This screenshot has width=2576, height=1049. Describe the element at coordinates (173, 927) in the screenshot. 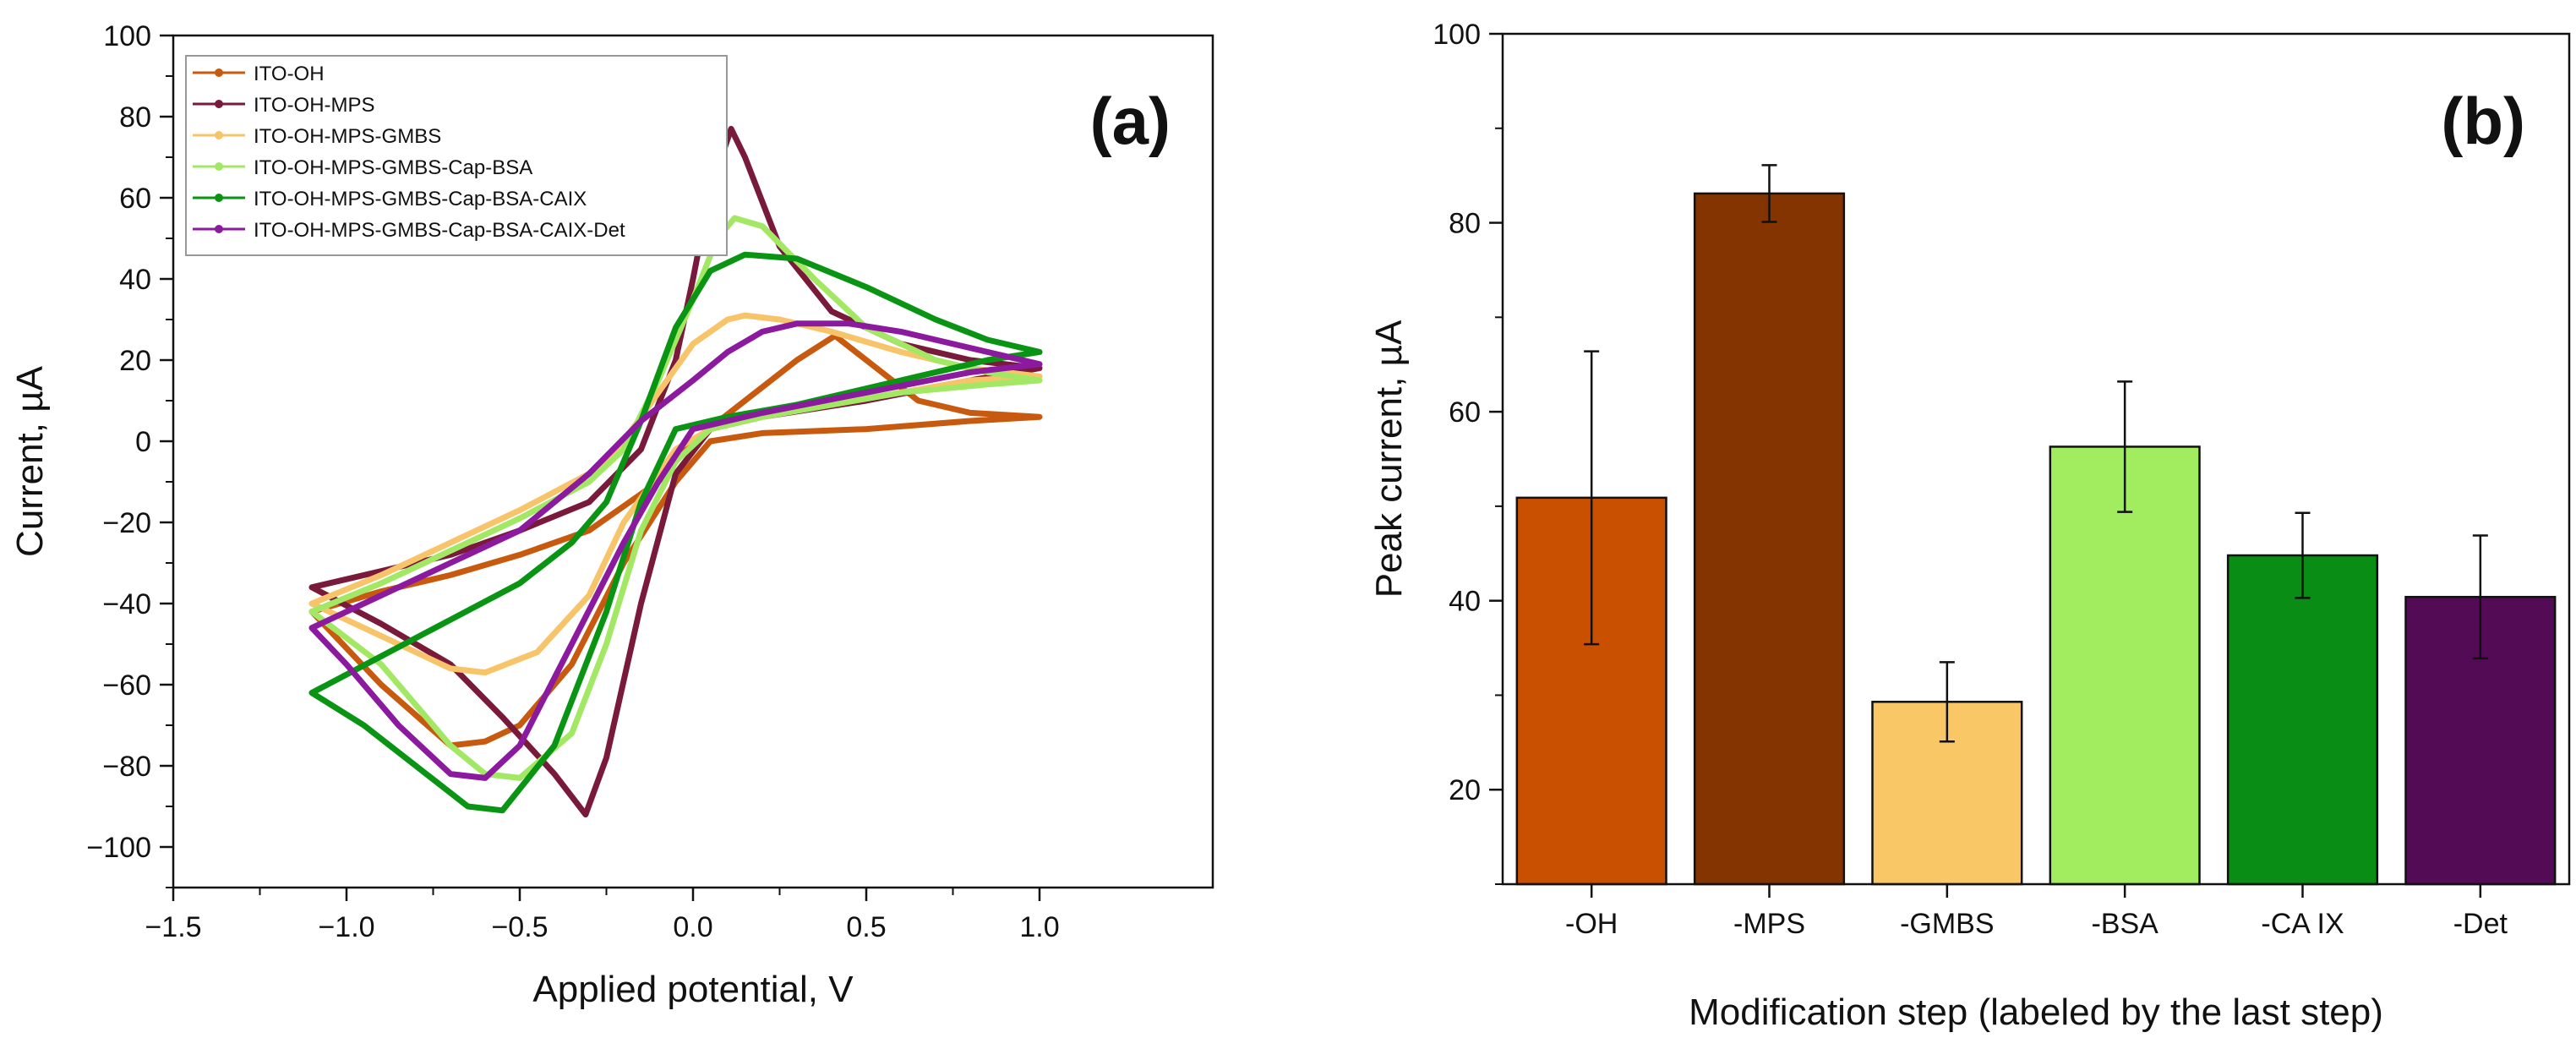

I see `cv-x-tick-label: −1.5` at that location.